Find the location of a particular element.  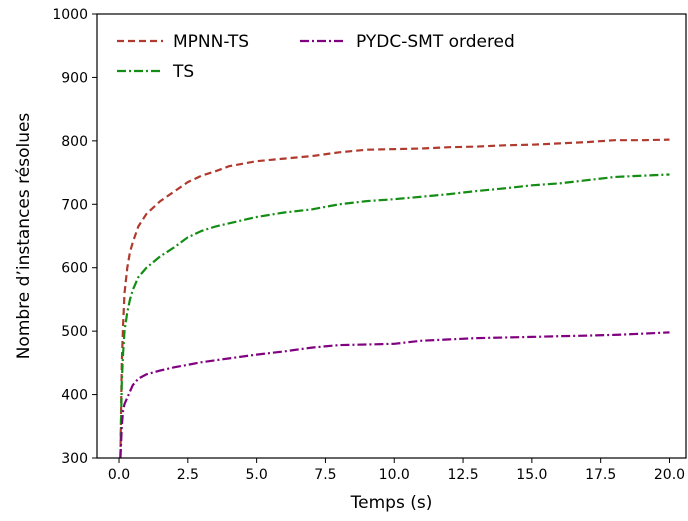

legend-label-2: PYDC-SMT ordered is located at coordinates (435, 42).